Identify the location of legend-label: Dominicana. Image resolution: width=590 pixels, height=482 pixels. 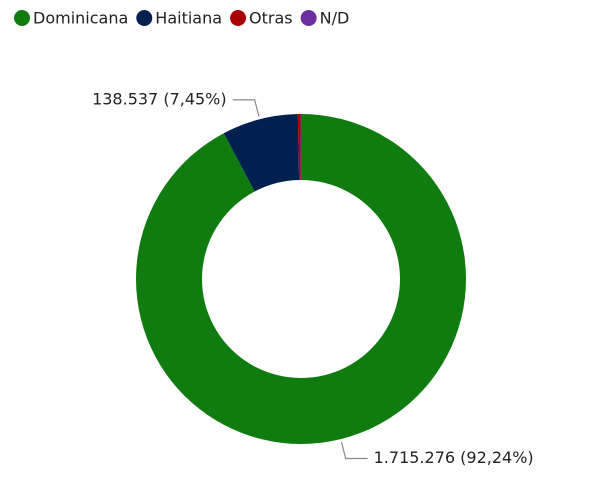
(80, 18).